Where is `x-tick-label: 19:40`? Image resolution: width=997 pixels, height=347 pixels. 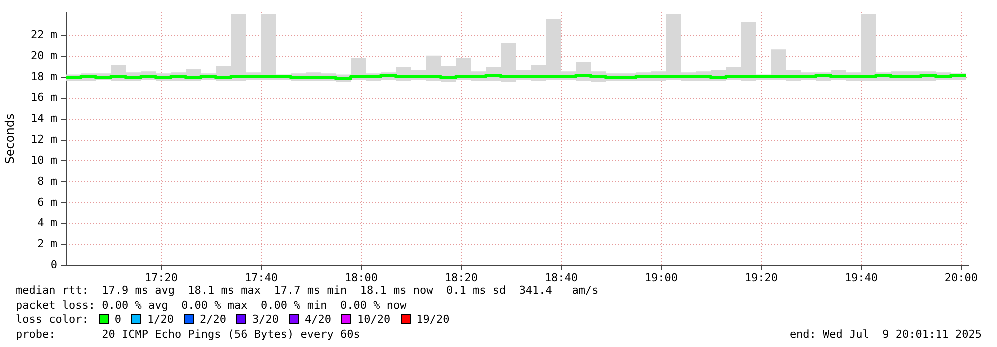 x-tick-label: 19:40 is located at coordinates (861, 278).